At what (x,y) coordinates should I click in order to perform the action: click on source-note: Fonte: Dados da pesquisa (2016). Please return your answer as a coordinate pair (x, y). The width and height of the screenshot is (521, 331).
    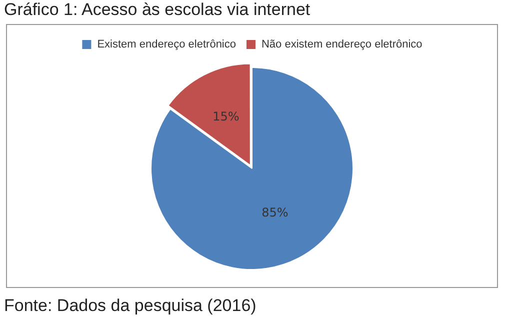
    Looking at the image, I should click on (130, 306).